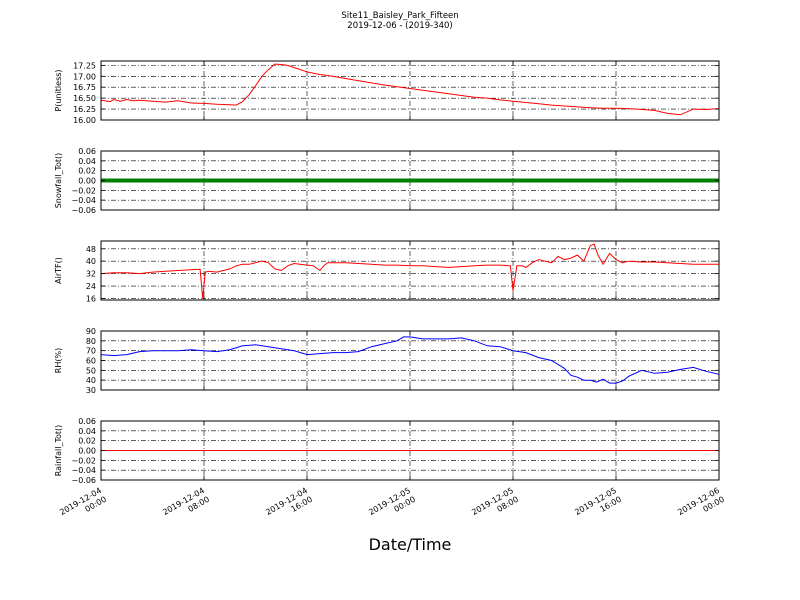 Image resolution: width=800 pixels, height=600 pixels. What do you see at coordinates (91, 286) in the screenshot?
I see `y-tick-label: 24` at bounding box center [91, 286].